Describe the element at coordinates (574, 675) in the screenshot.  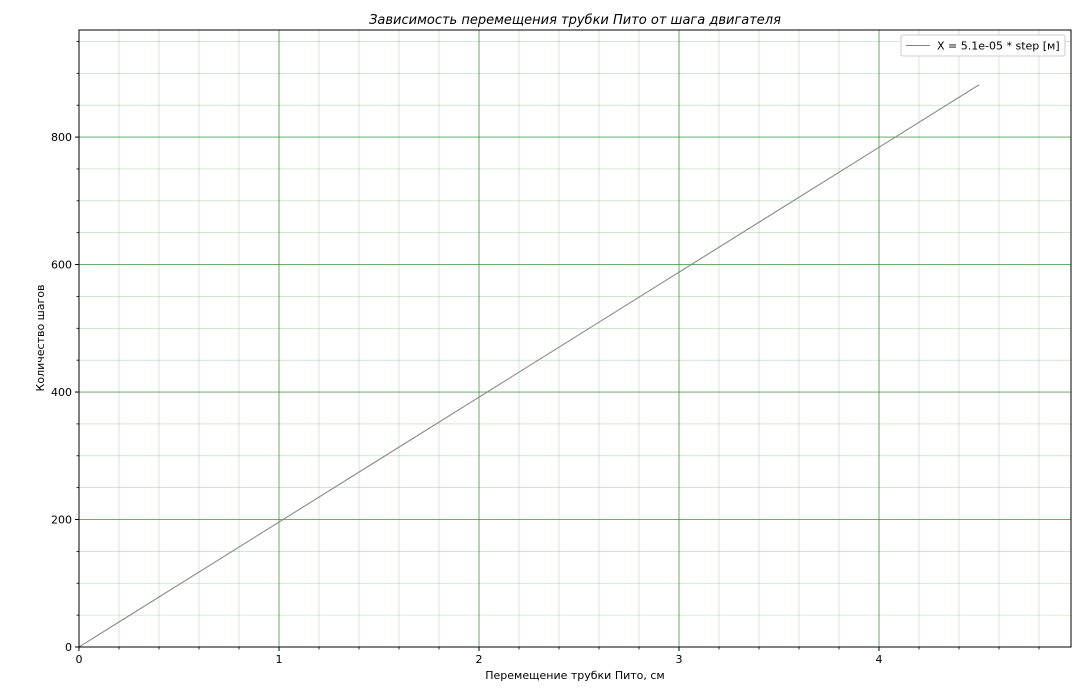
I see `x-axis-label: Перемещение трубки Пито, см` at that location.